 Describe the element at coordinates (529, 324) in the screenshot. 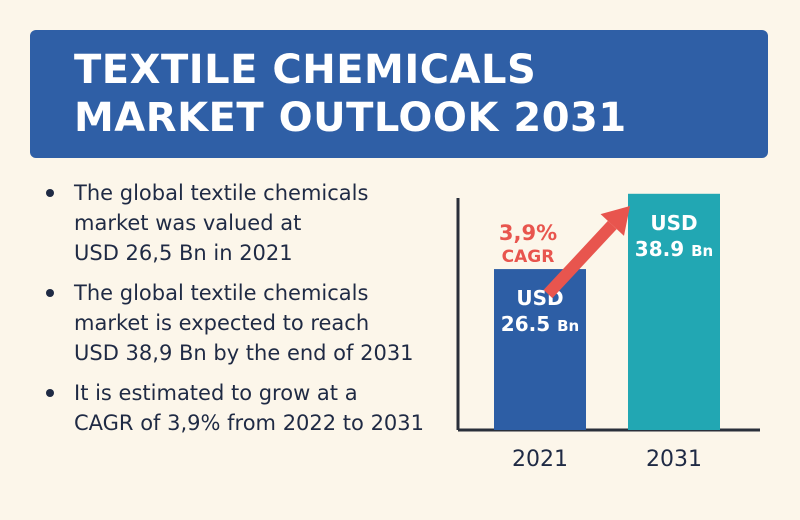

I see `bar-label-number: 26.5` at that location.